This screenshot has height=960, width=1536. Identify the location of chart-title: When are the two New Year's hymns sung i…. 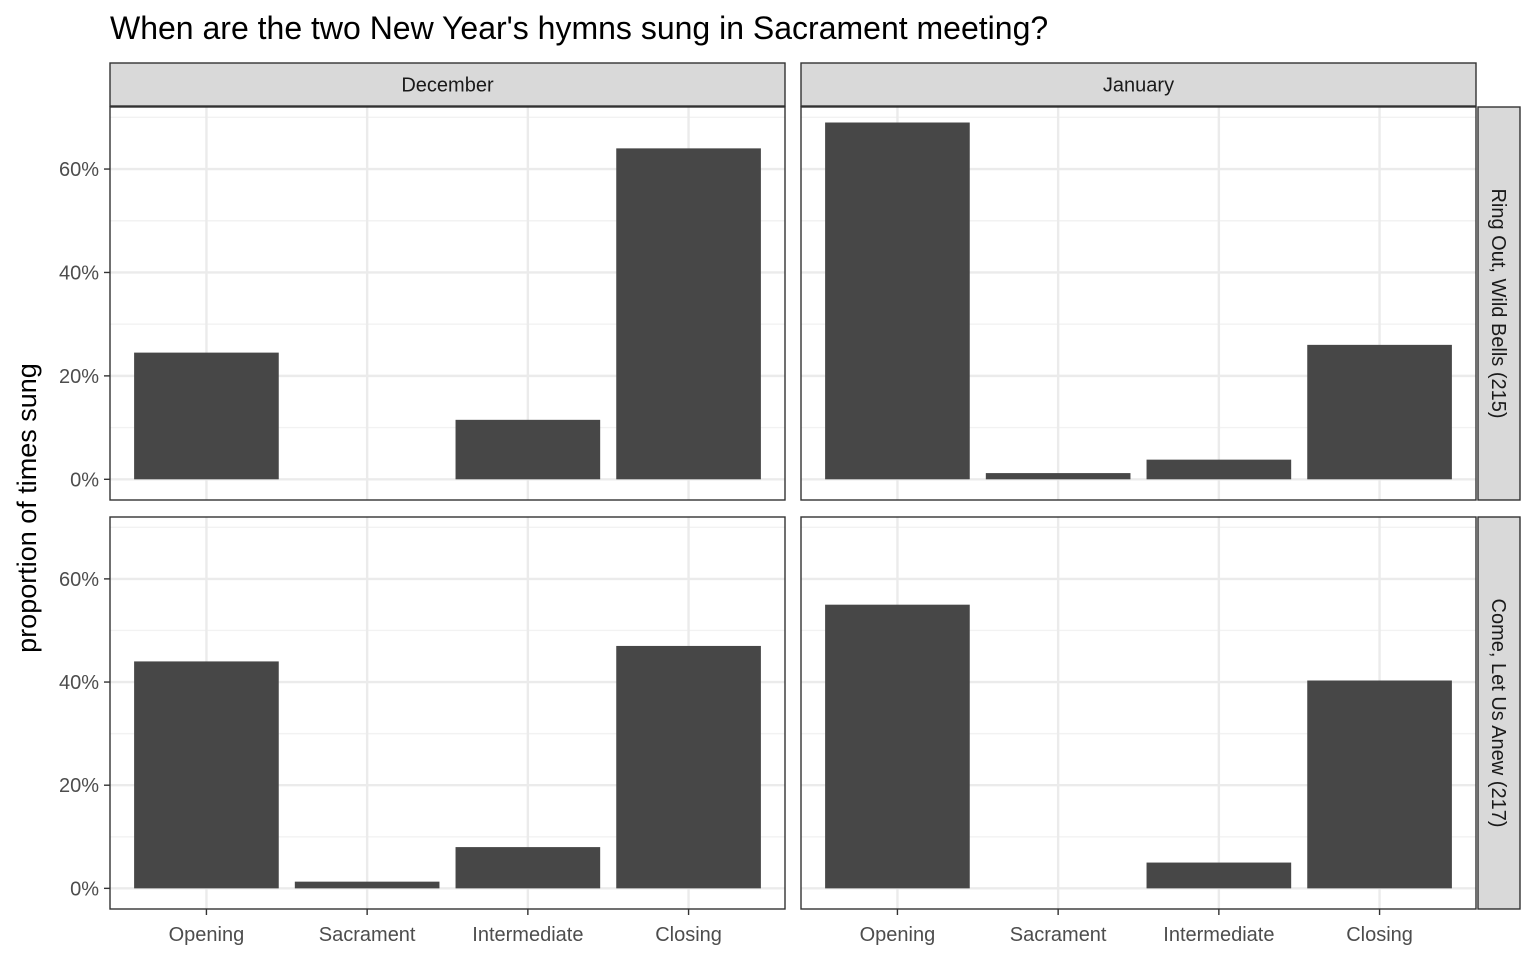
(579, 28).